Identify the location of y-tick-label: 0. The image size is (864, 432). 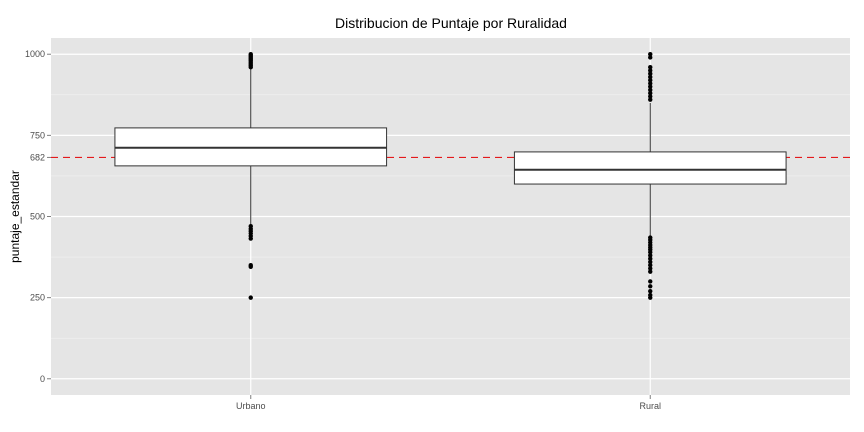
(42, 379).